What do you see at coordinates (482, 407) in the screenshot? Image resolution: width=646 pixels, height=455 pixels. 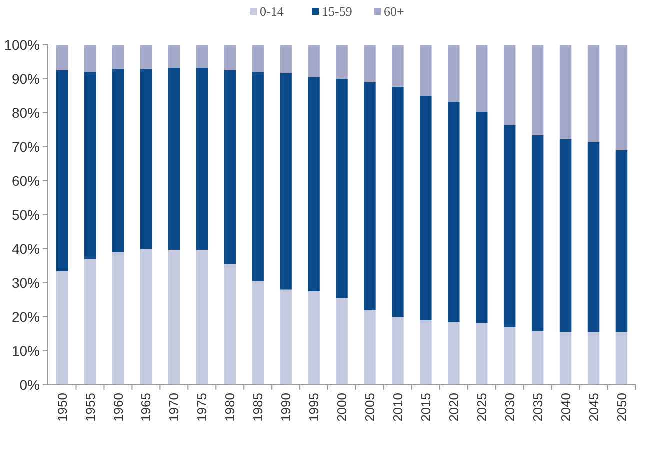 I see `x-tick-label: 2025` at bounding box center [482, 407].